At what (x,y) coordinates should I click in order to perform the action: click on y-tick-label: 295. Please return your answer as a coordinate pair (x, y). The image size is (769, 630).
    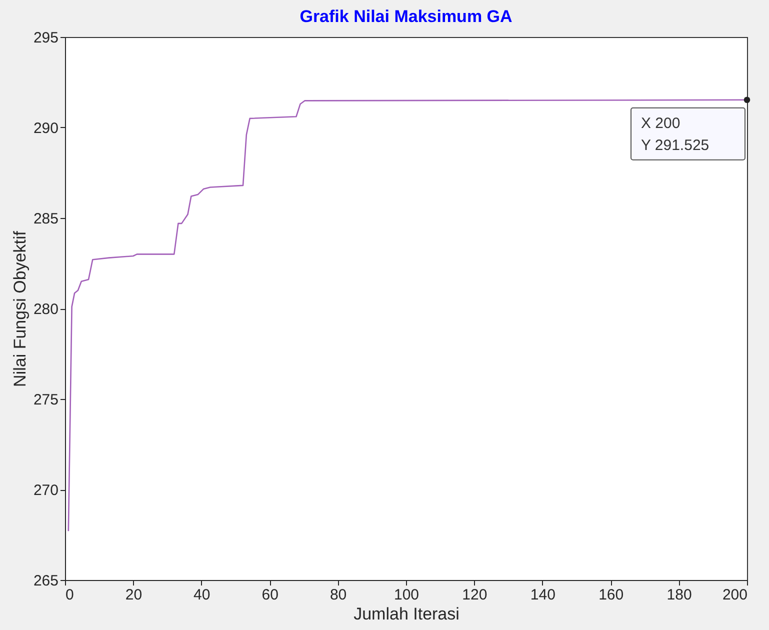
    Looking at the image, I should click on (45, 38).